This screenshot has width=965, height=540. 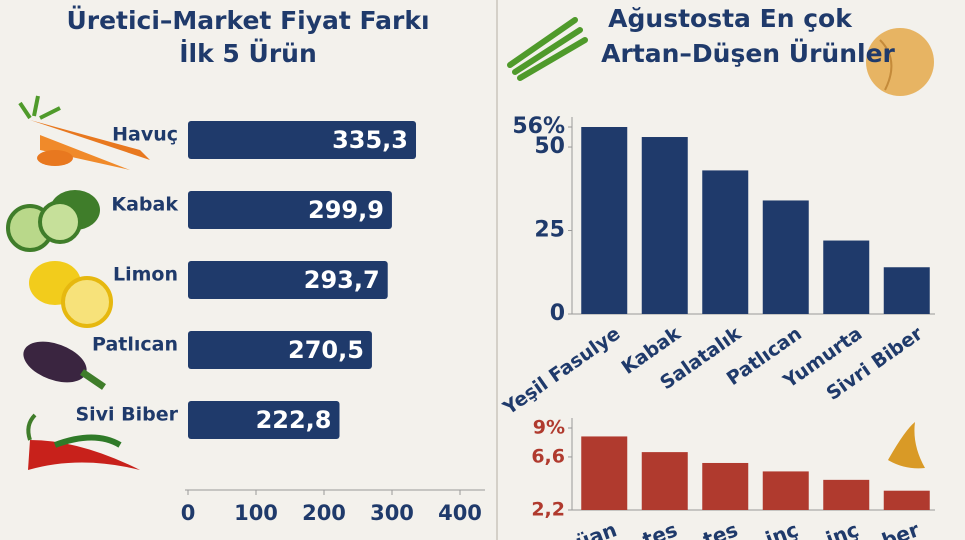 What do you see at coordinates (392, 513) in the screenshot?
I see `x-tick-label: 300` at bounding box center [392, 513].